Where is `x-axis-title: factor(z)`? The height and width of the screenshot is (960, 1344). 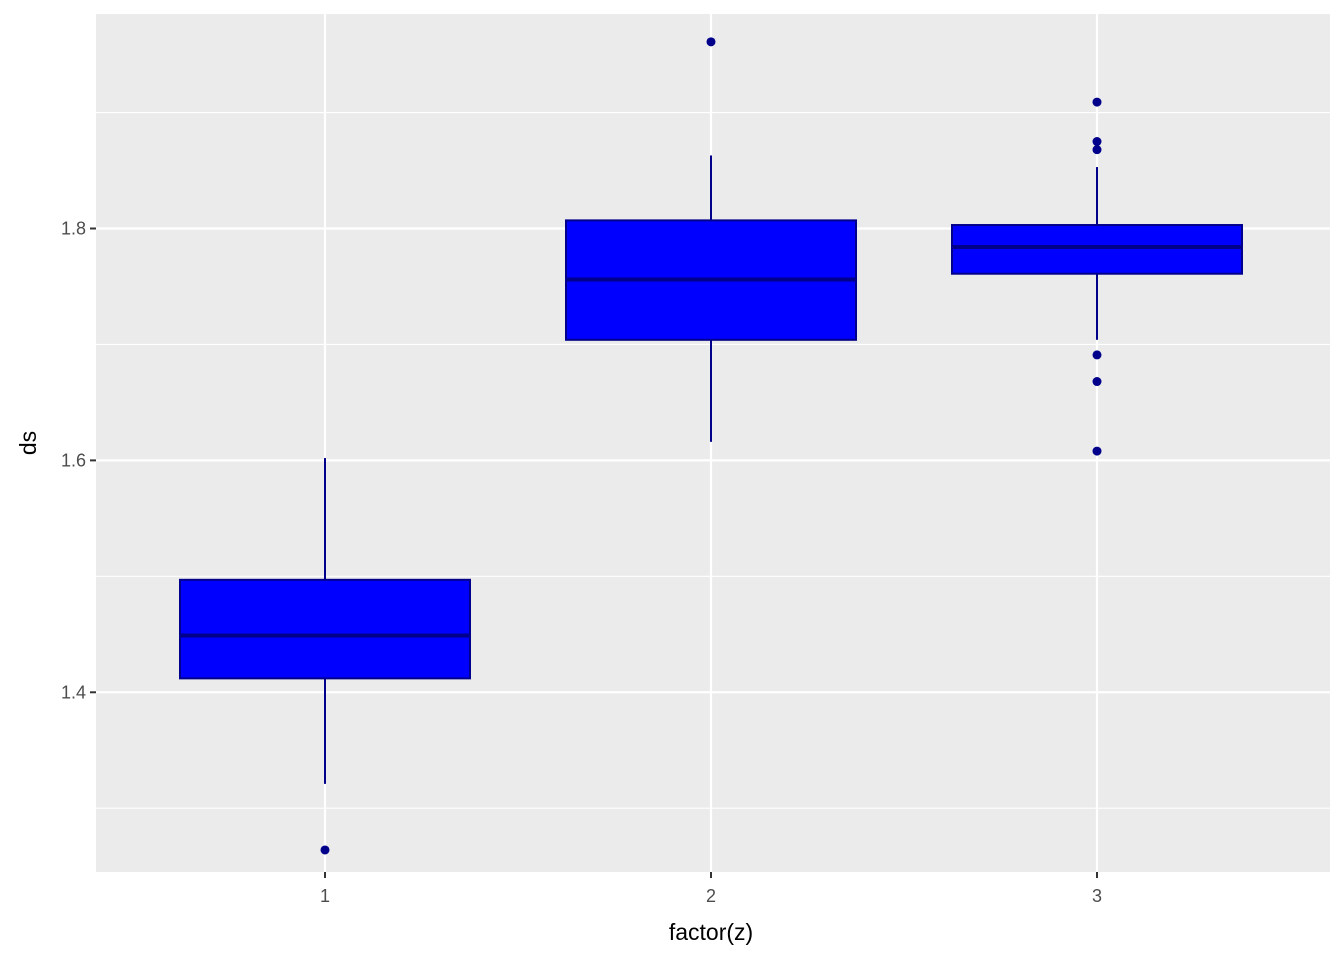 x-axis-title: factor(z) is located at coordinates (711, 932).